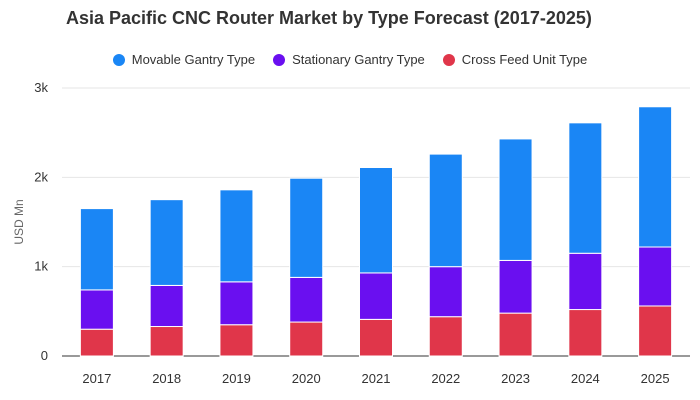 Image resolution: width=700 pixels, height=400 pixels. I want to click on legend-swatch-stationary-gantry, so click(279, 59).